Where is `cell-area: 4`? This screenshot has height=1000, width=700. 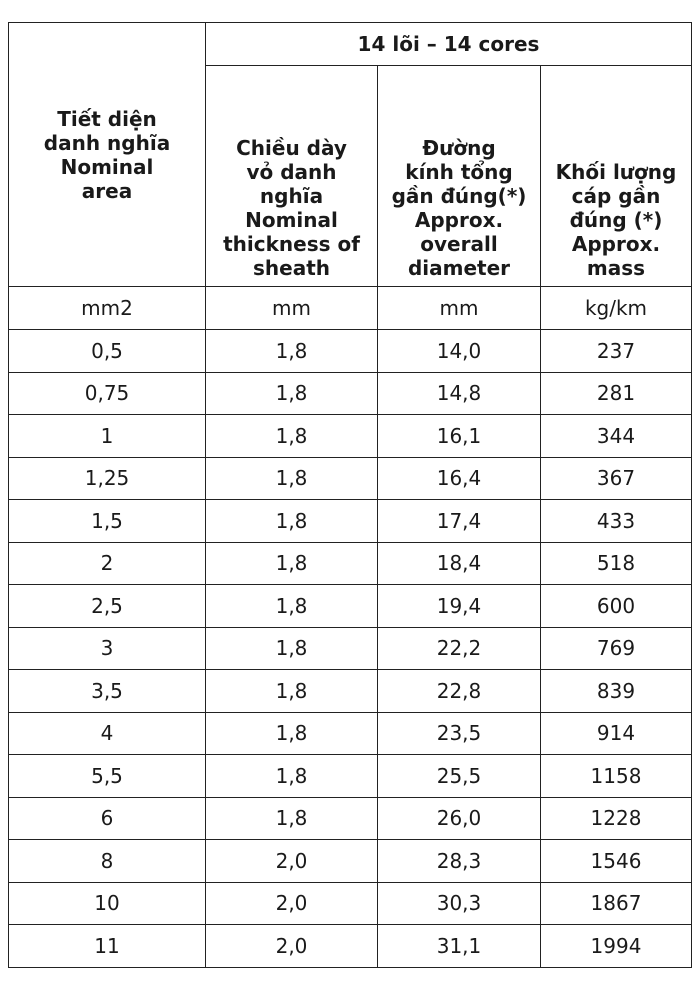 cell-area: 4 is located at coordinates (107, 733).